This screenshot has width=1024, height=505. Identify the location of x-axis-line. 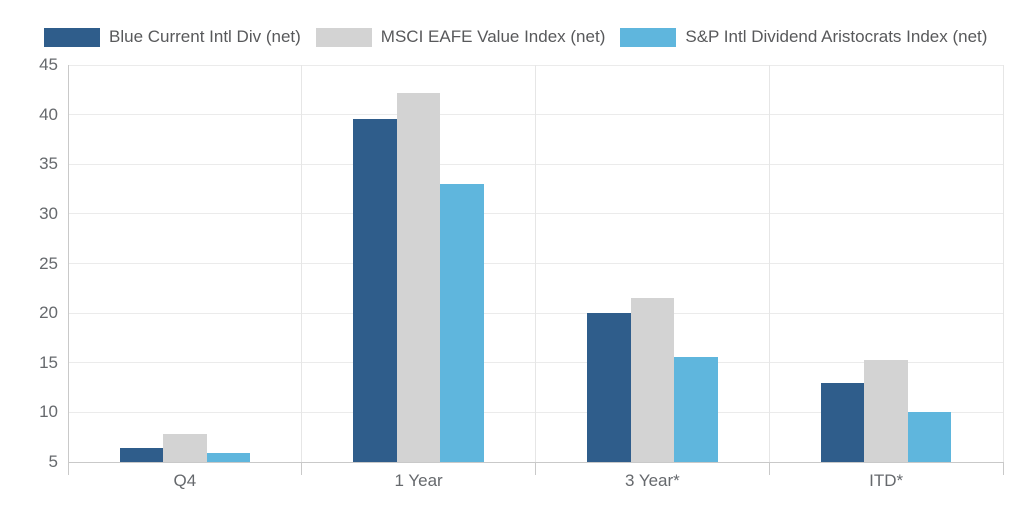
(535, 462).